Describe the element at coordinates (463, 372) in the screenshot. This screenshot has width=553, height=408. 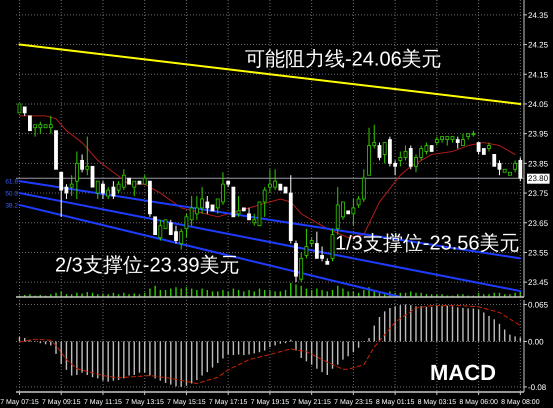
I see `annotation: MACD` at that location.